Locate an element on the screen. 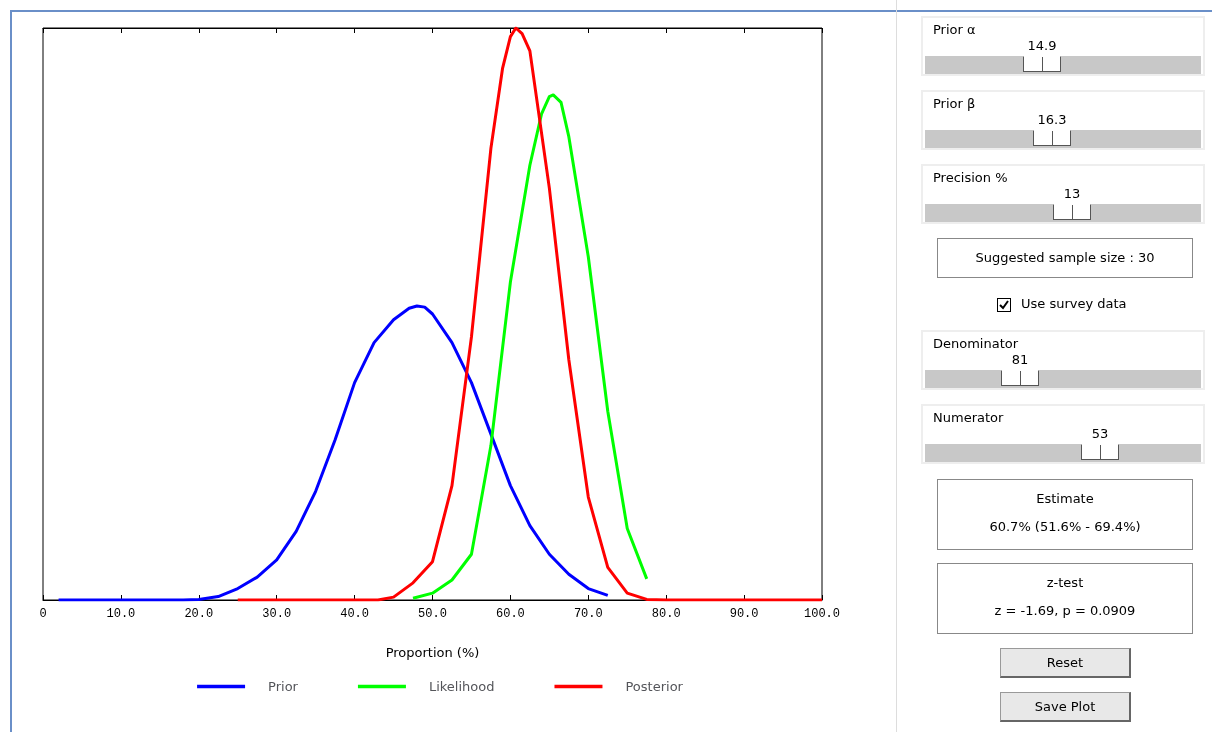 This screenshot has height=732, width=1218. x-tick-label: 80.0 is located at coordinates (666, 614).